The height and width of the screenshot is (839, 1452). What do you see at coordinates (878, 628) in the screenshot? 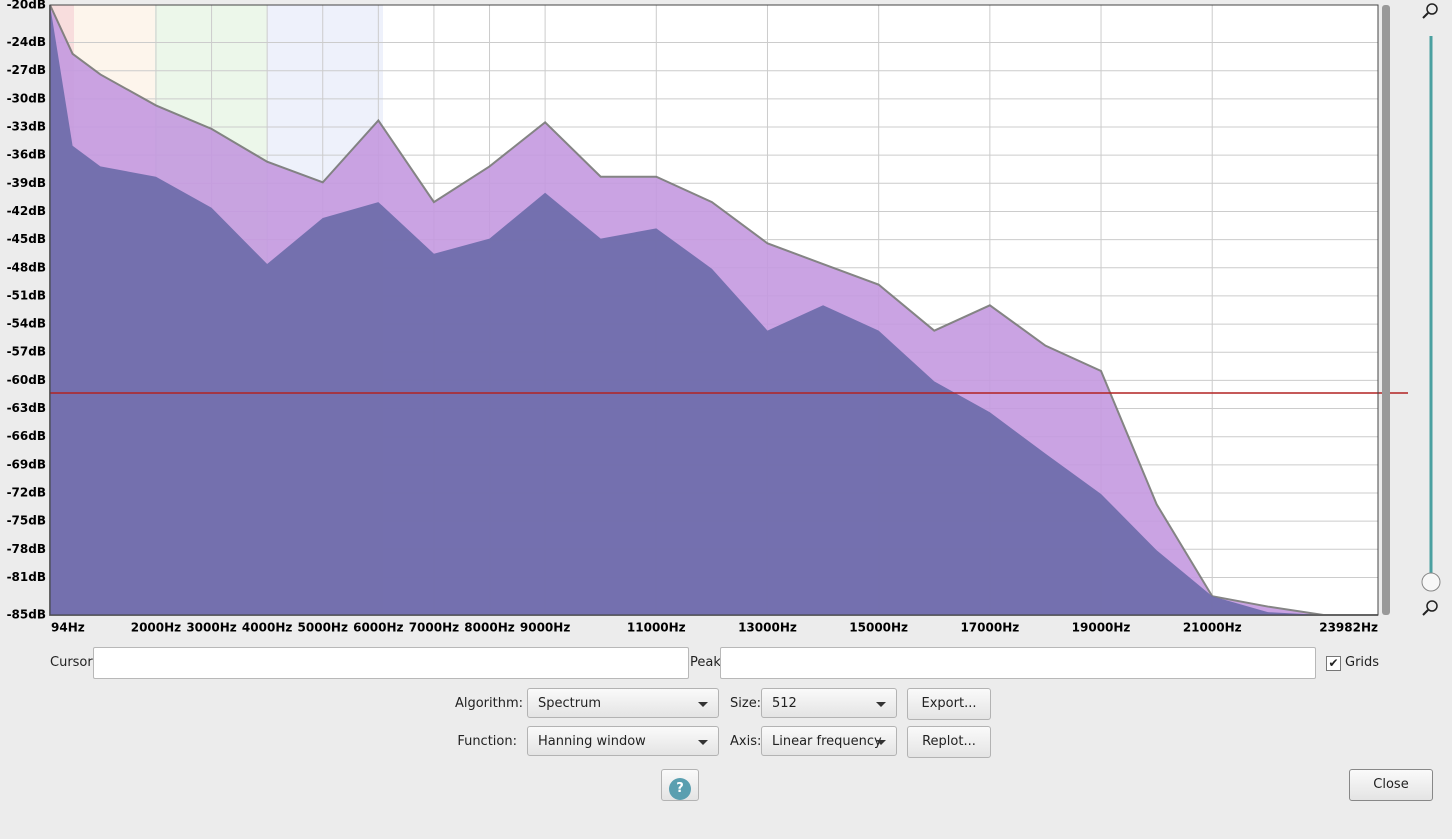
I see `x-tick-label: 15000Hz` at bounding box center [878, 628].